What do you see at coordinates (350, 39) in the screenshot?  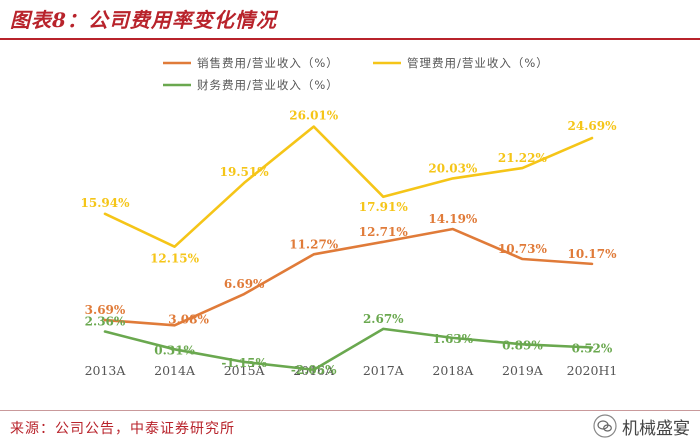 I see `title-rule` at bounding box center [350, 39].